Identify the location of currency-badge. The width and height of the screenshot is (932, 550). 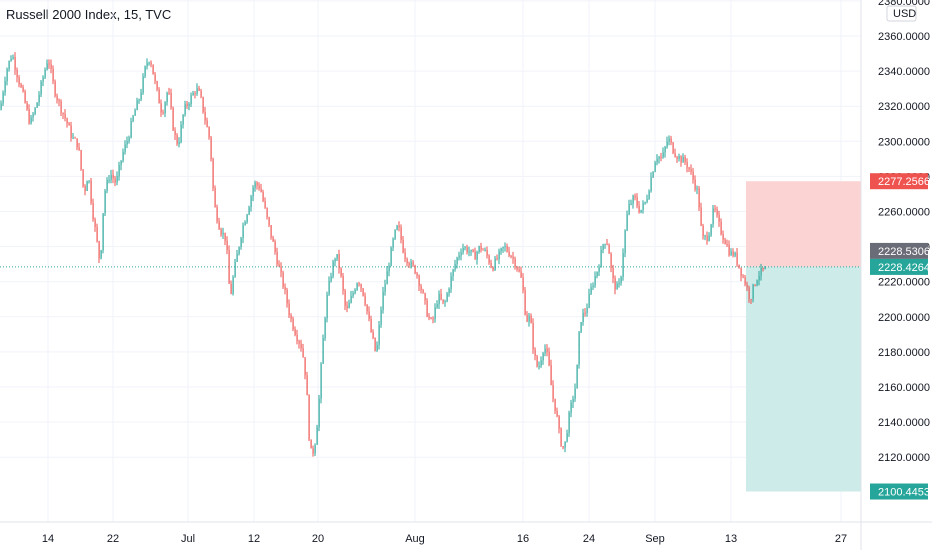
(901, 13).